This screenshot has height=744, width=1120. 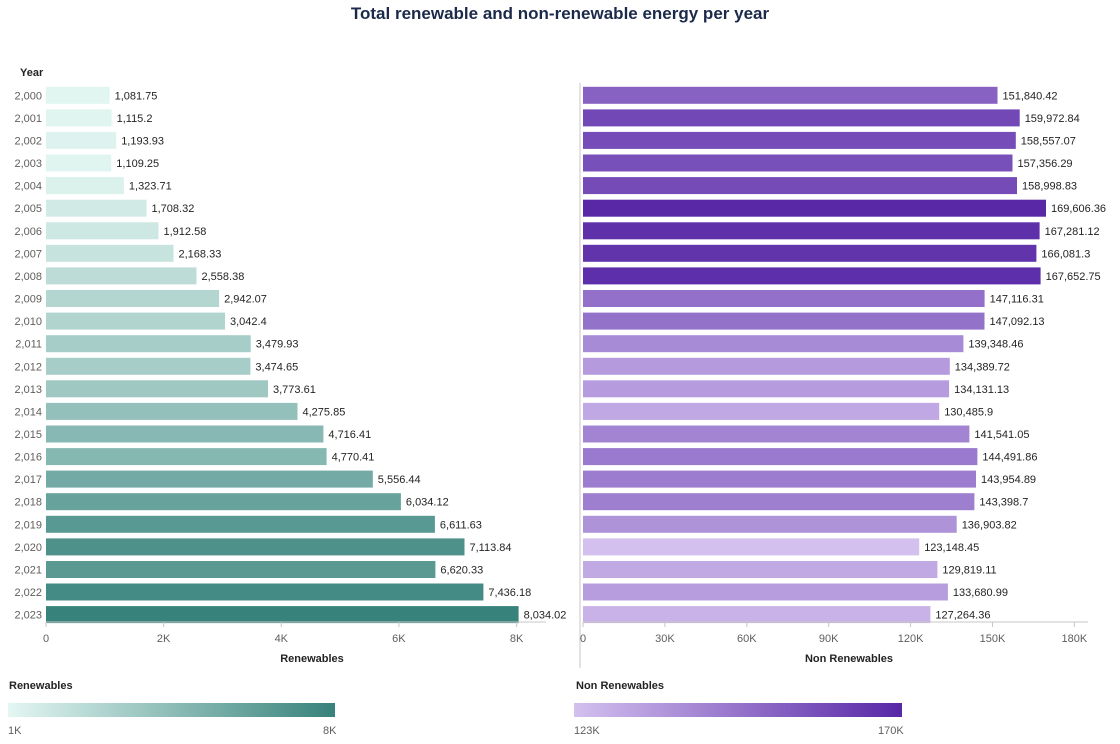 I want to click on renewables-data-label: 2,168.33, so click(x=200, y=254).